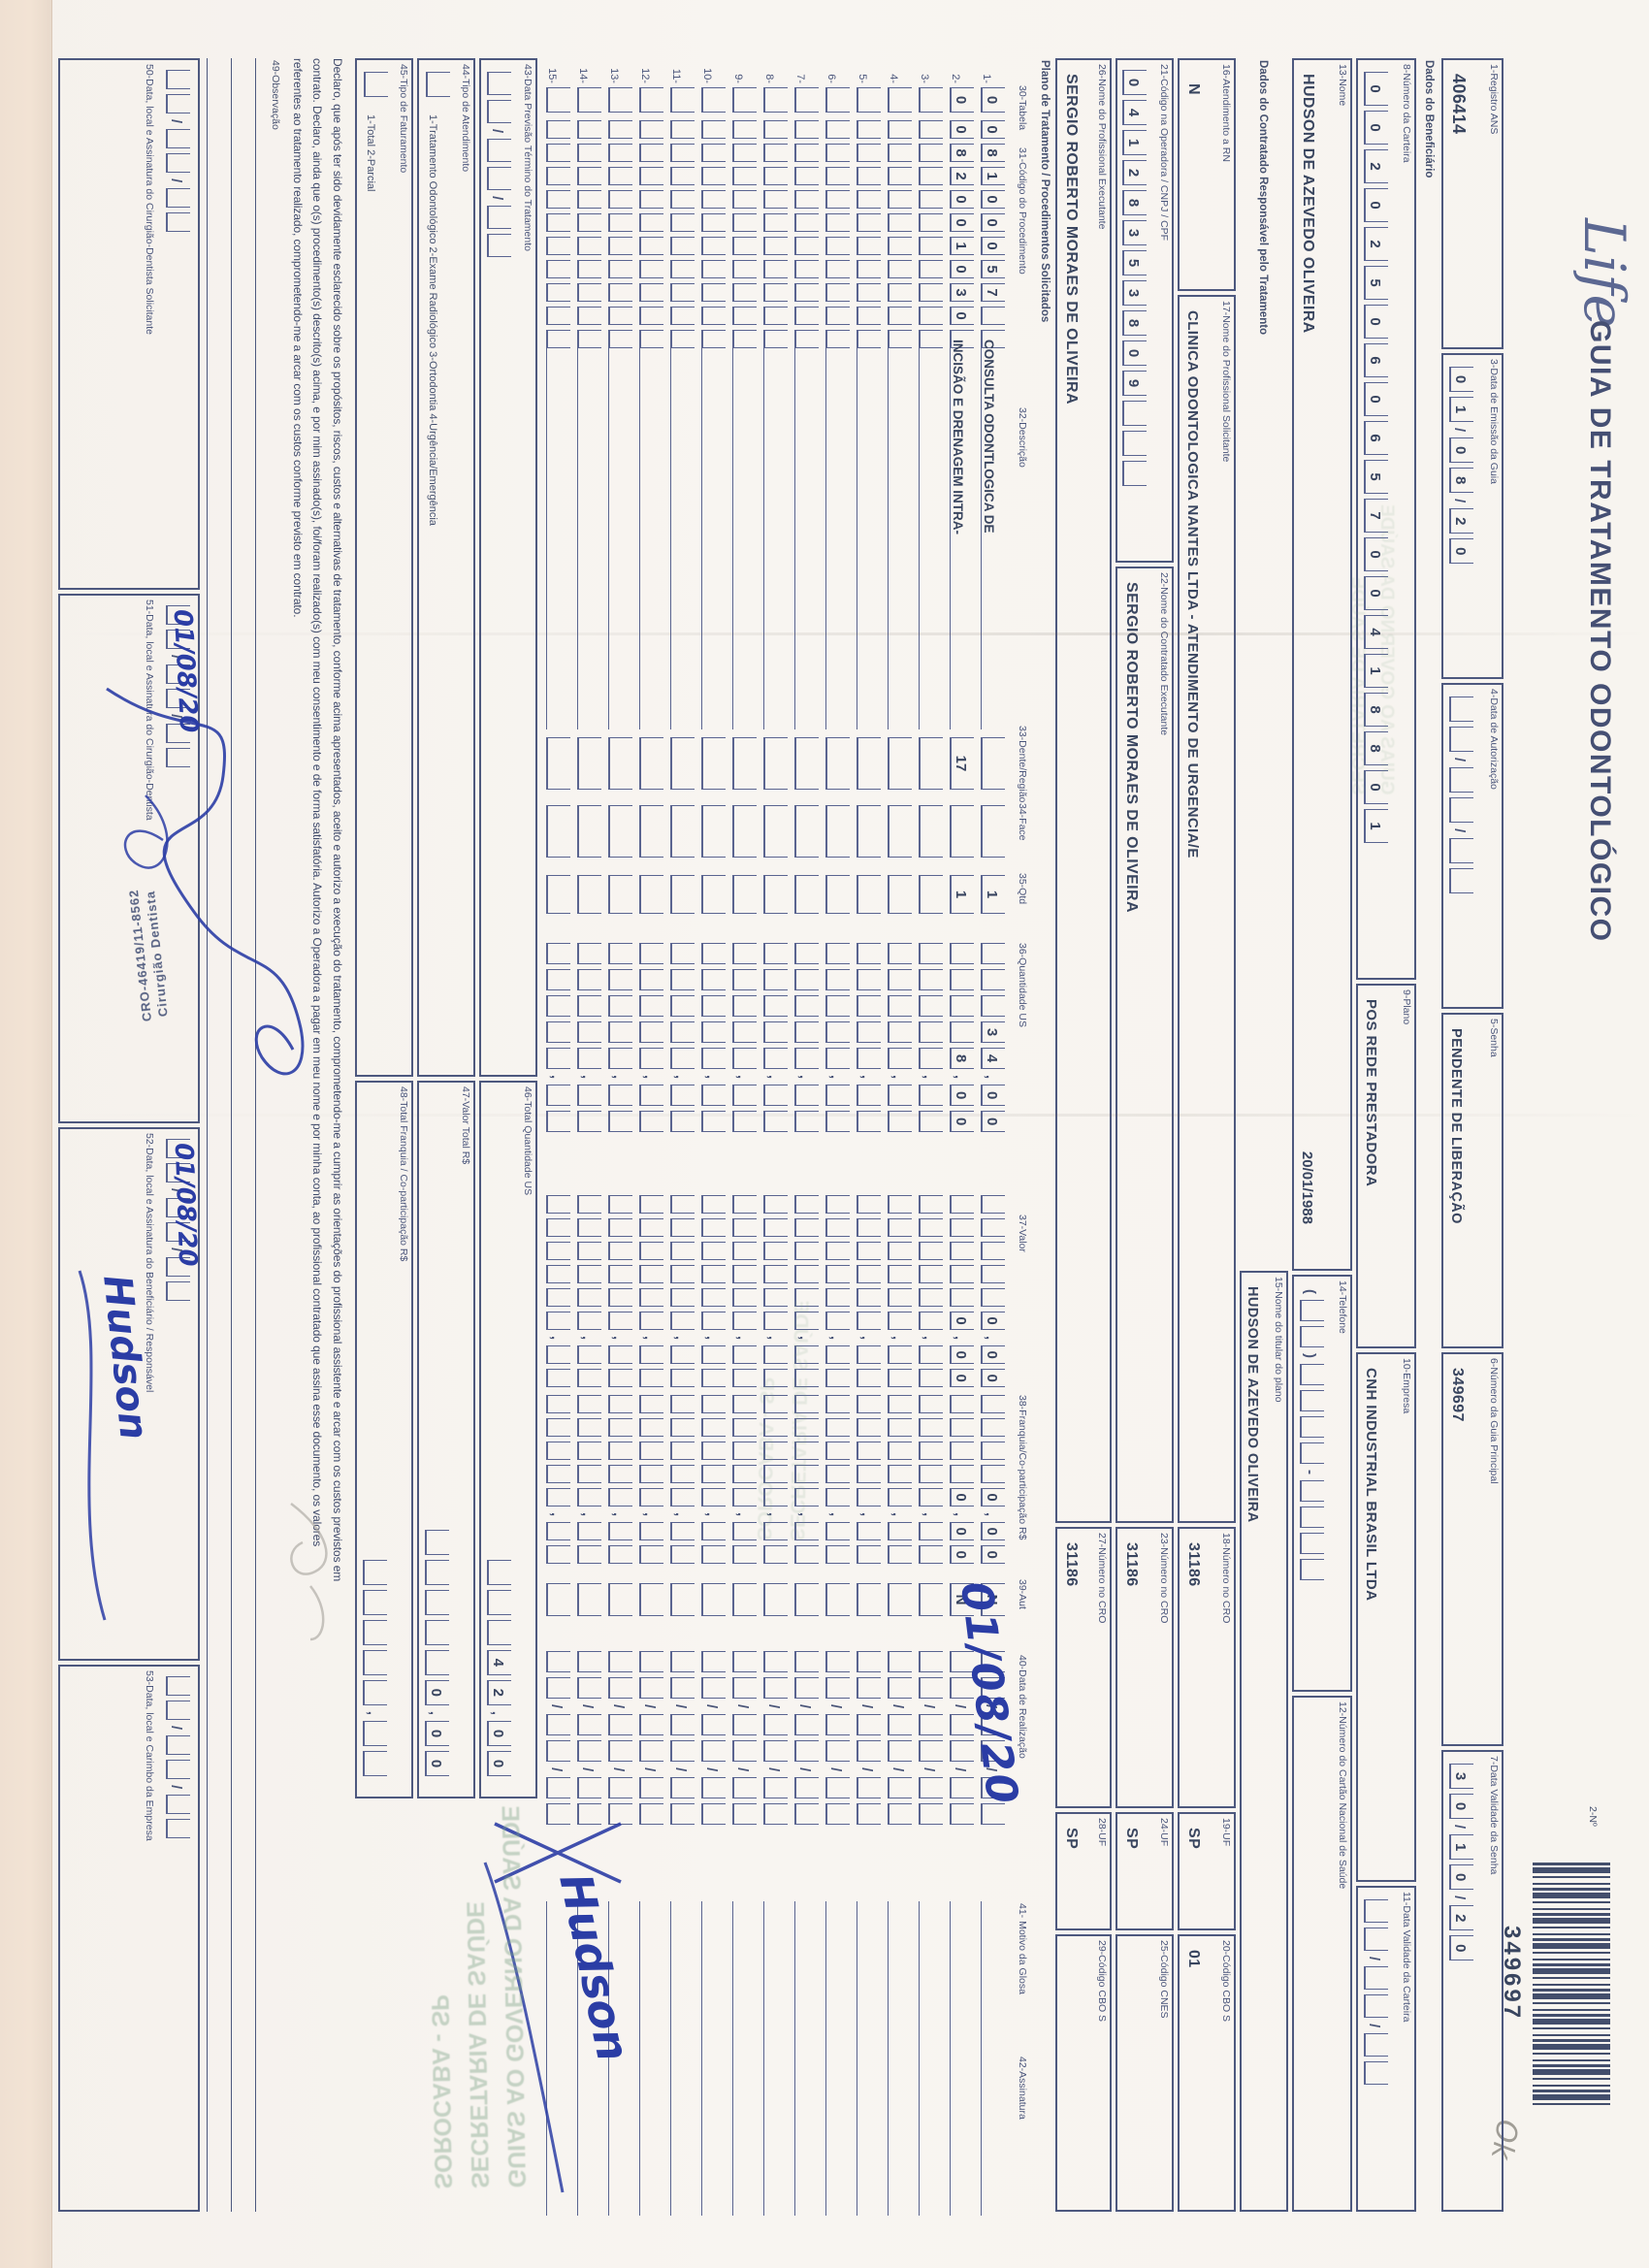  I want to click on col-header-qtd: 35-Qtd, so click(1022, 889).